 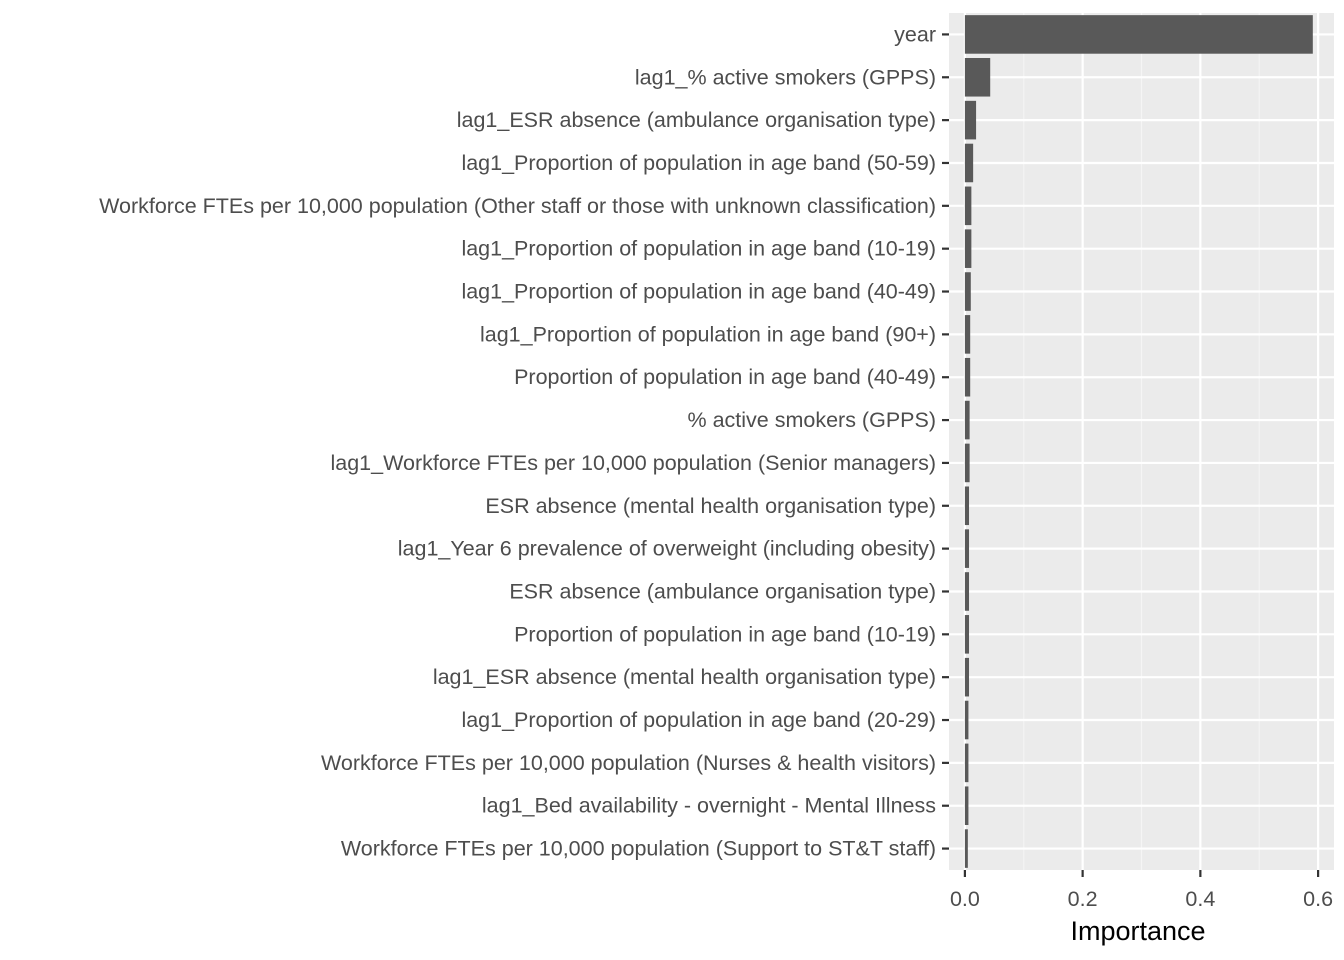 I want to click on y-tick-label: % active smokers (GPPS), so click(x=812, y=420).